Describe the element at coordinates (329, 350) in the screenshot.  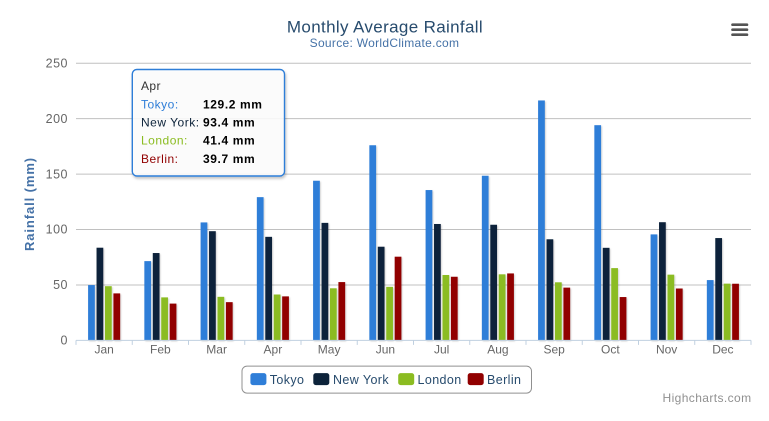
I see `svg-text: May` at that location.